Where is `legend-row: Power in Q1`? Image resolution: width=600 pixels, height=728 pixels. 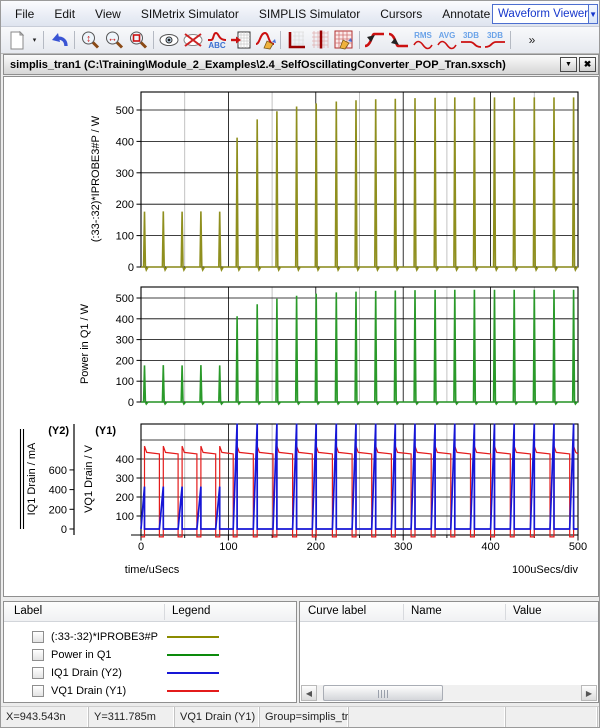
legend-row: Power in Q1 is located at coordinates (150, 654).